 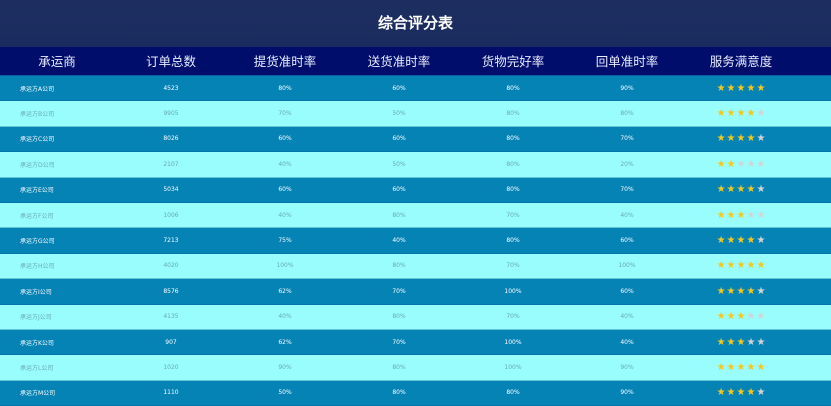 I want to click on carrier-name-cell: 承运方D公司, so click(x=37, y=165).